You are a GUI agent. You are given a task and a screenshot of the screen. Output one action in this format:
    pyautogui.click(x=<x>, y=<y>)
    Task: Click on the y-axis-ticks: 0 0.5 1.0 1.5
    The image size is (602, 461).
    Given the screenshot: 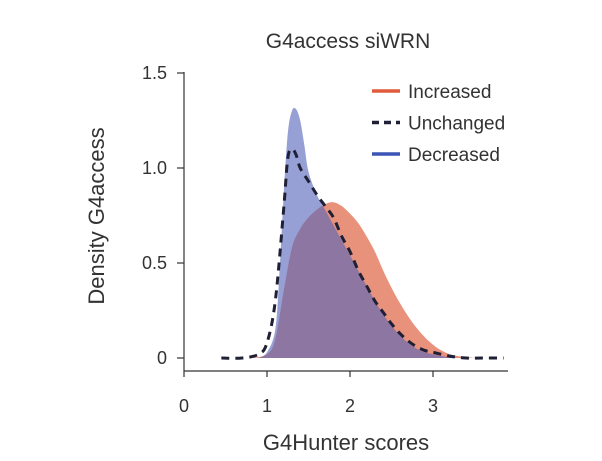 What is the action you would take?
    pyautogui.click(x=163, y=215)
    